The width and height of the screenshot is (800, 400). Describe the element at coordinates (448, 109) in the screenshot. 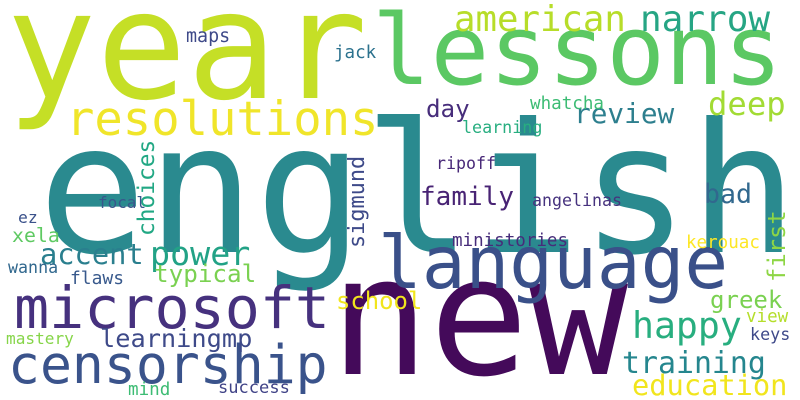

I see `word-day: day` at that location.